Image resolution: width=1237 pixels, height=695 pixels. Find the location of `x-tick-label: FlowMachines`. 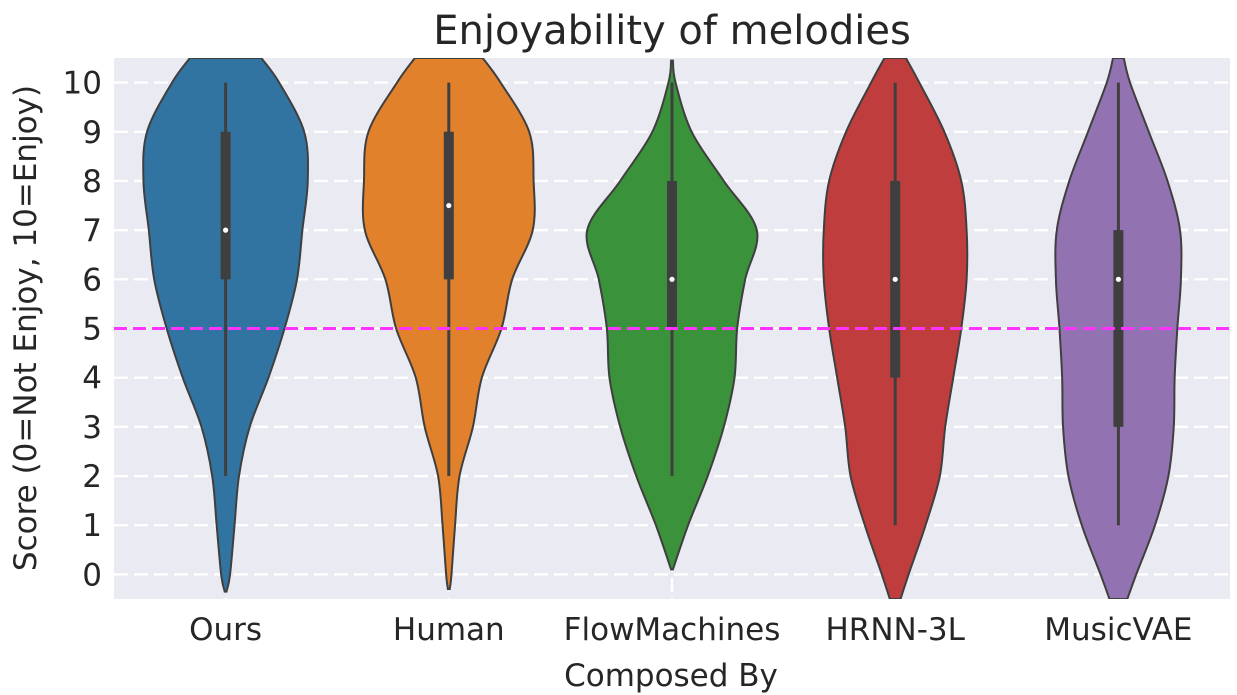

x-tick-label: FlowMachines is located at coordinates (672, 630).